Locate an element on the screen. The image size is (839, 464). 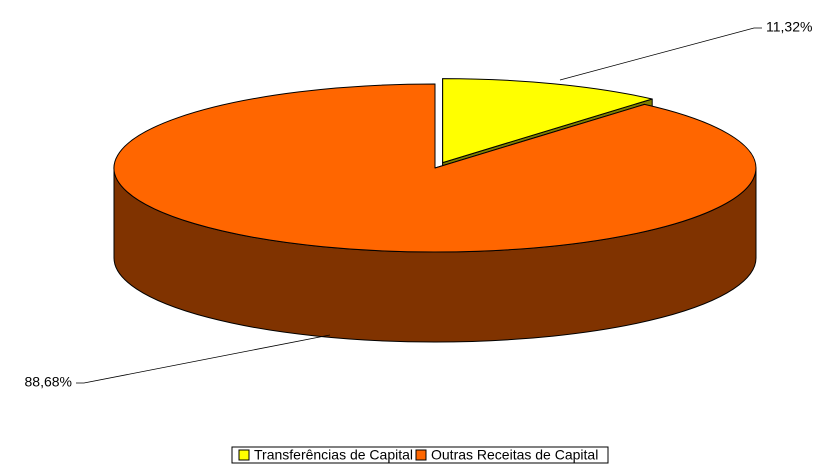
value-label: 88,68% is located at coordinates (48, 382).